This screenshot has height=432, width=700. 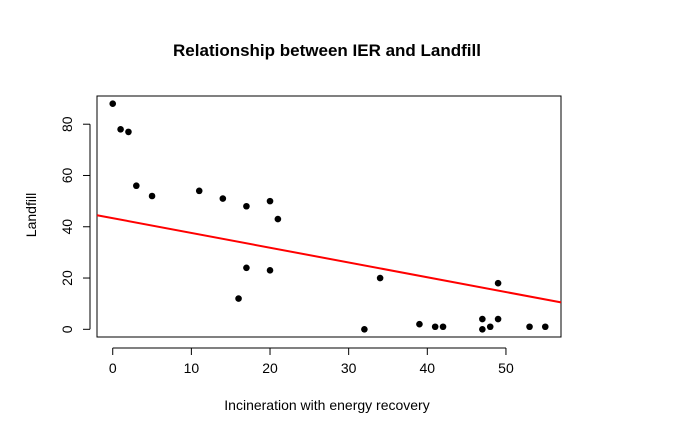 I want to click on regression-line, so click(x=329, y=259).